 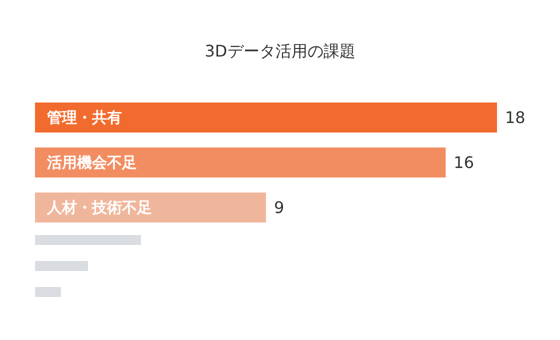 I want to click on y-tick-label: 活用機会不足, so click(x=91, y=163).